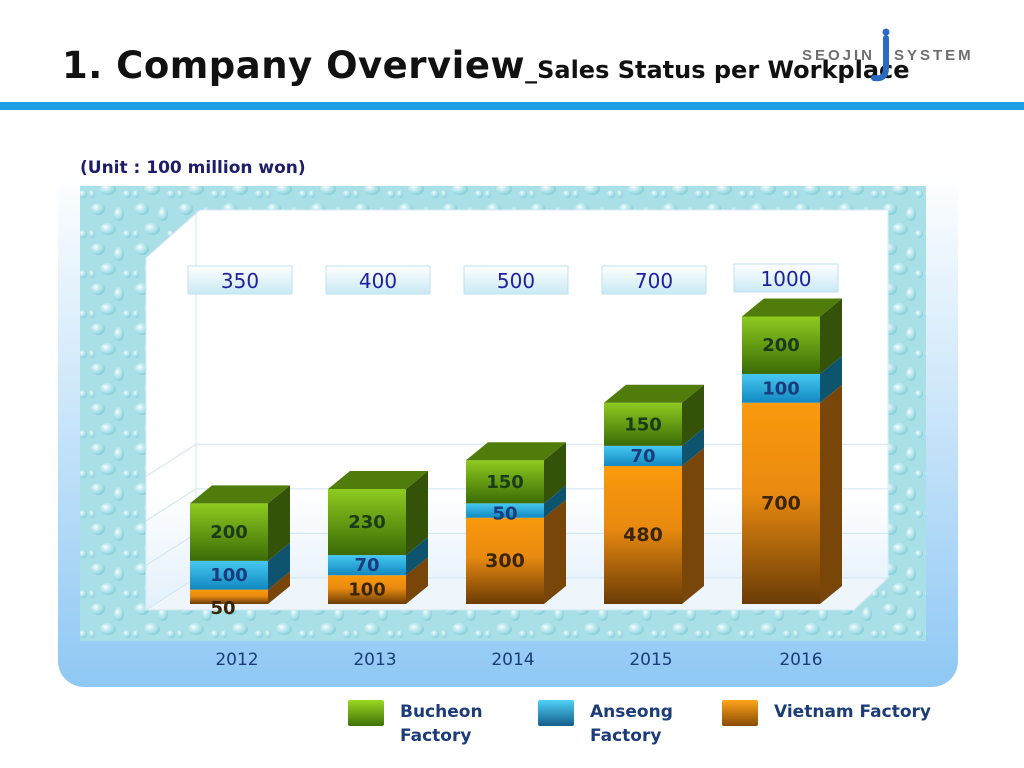 The width and height of the screenshot is (1024, 768). Describe the element at coordinates (441, 724) in the screenshot. I see `legend-label-bucheon: Bucheon Factory` at that location.